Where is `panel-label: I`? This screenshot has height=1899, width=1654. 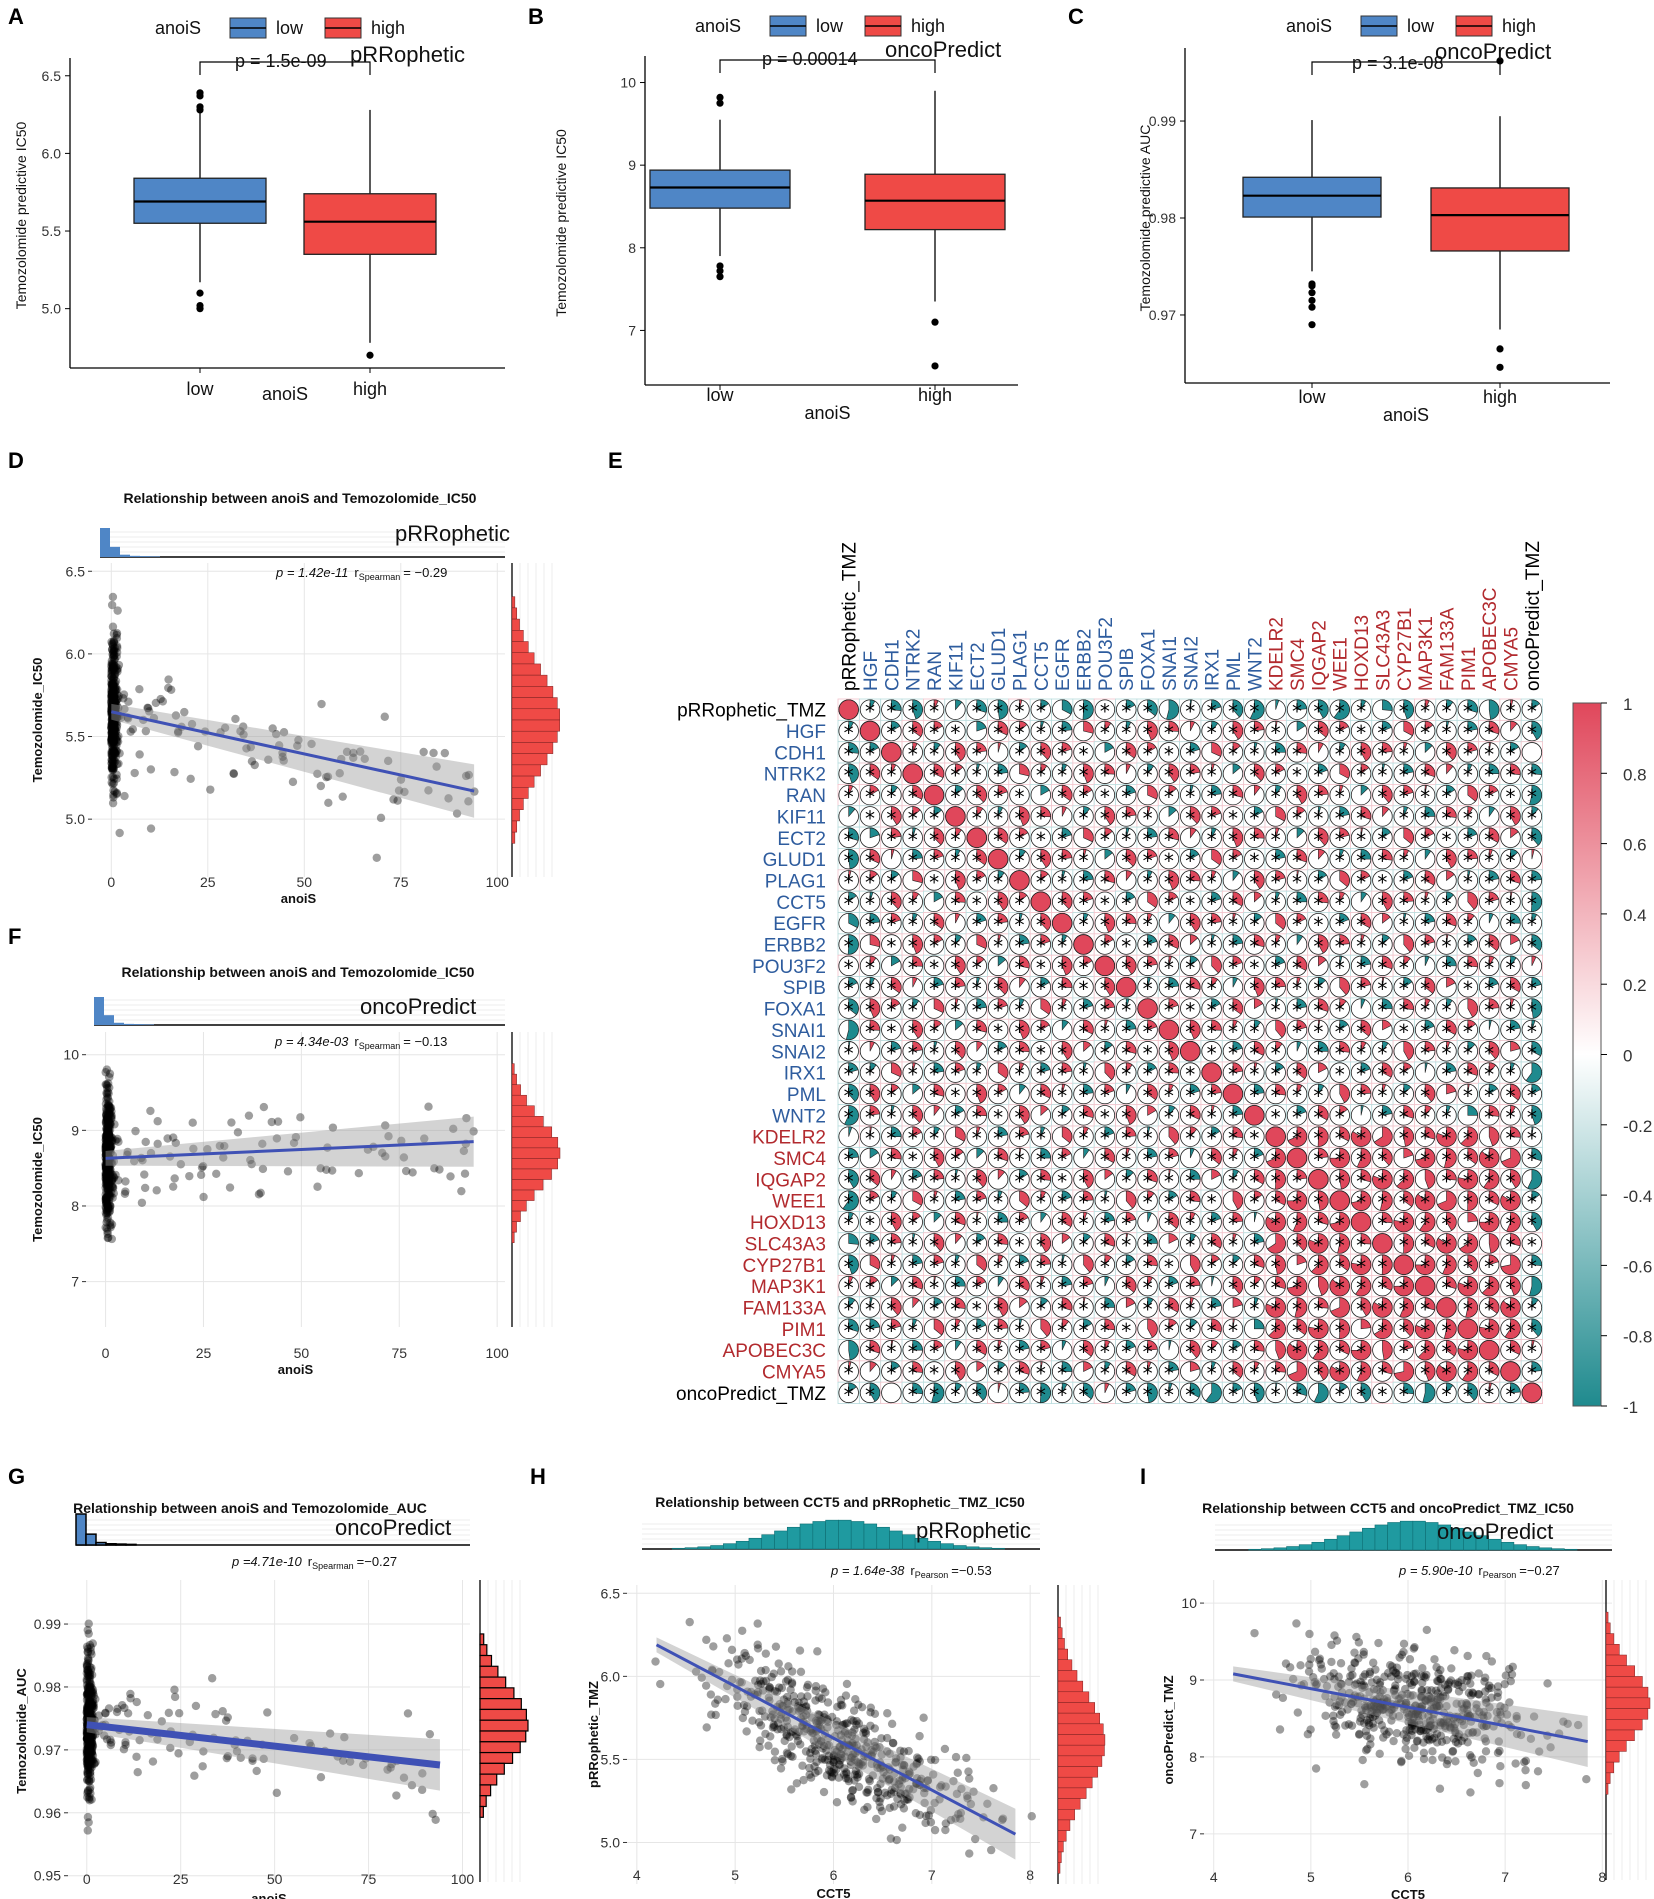 panel-label: I is located at coordinates (1143, 1476).